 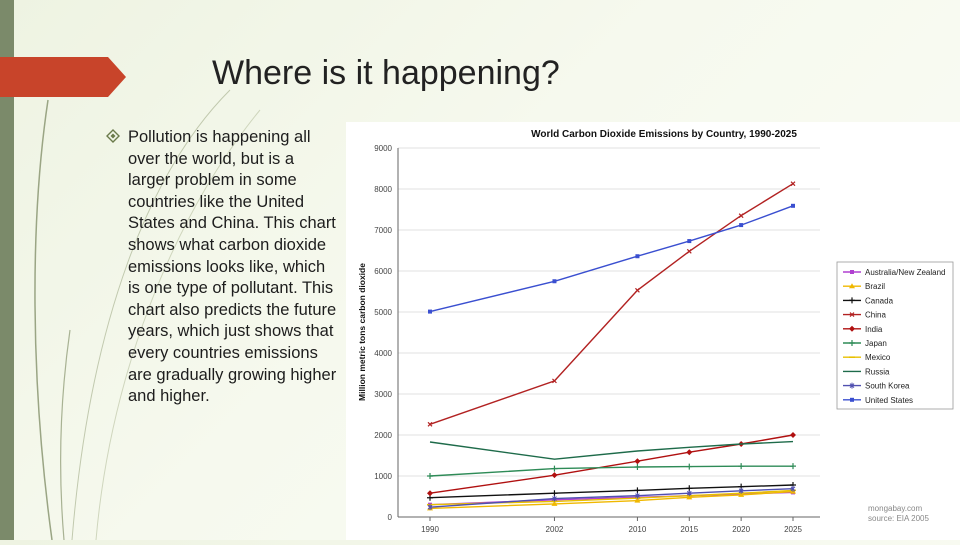 I want to click on x-tick-label: 1990, so click(x=430, y=529).